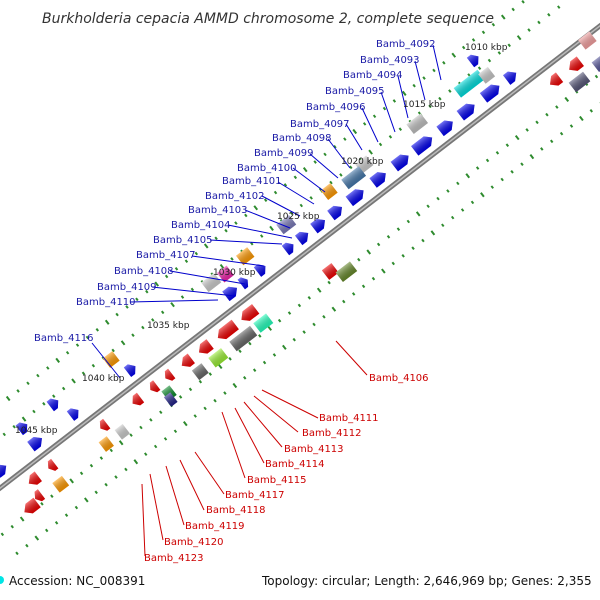  Describe the element at coordinates (399, 378) in the screenshot. I see `gene-label: Bamb_4106` at that location.